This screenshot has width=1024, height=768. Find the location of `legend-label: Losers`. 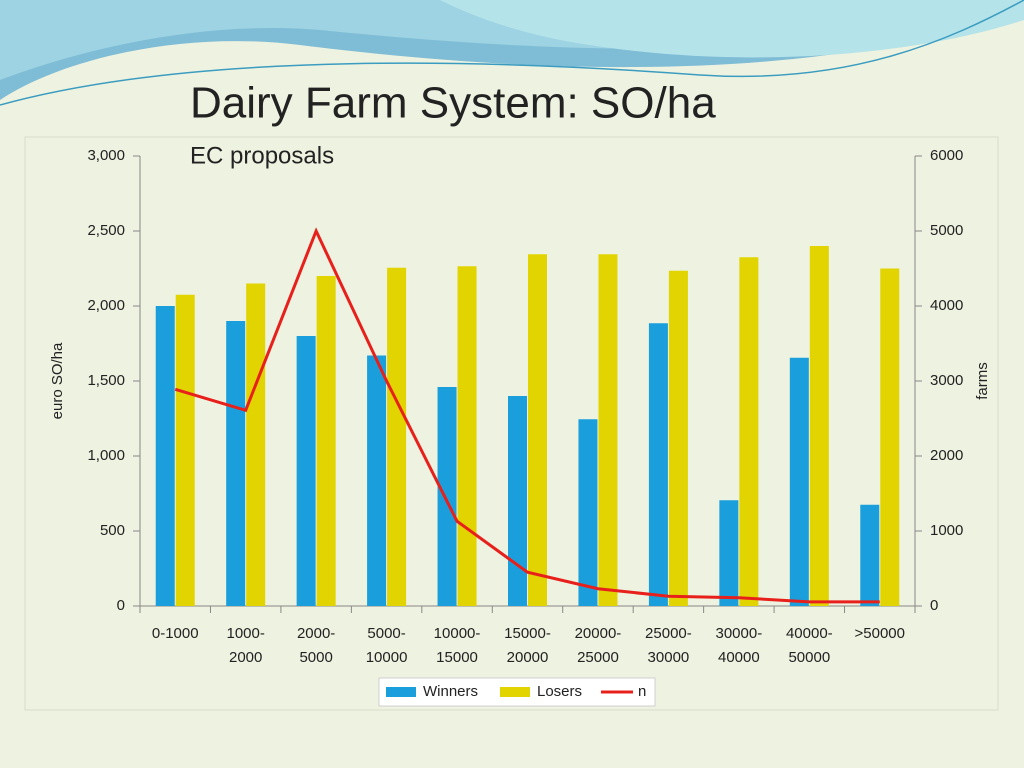

legend-label: Losers is located at coordinates (559, 691).